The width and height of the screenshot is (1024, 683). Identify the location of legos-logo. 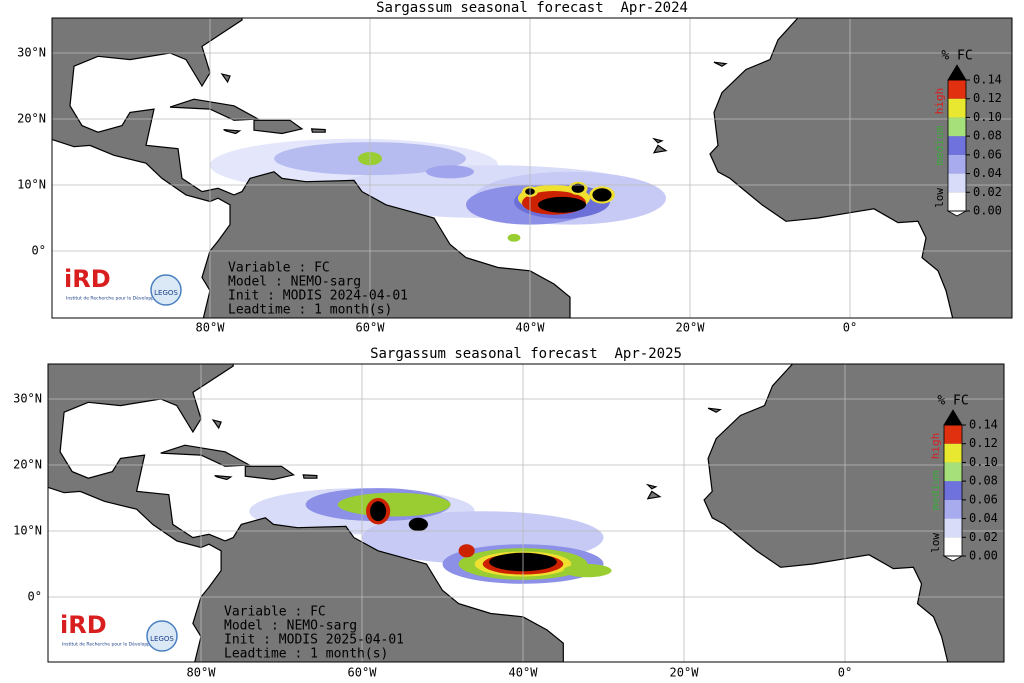
(162, 636).